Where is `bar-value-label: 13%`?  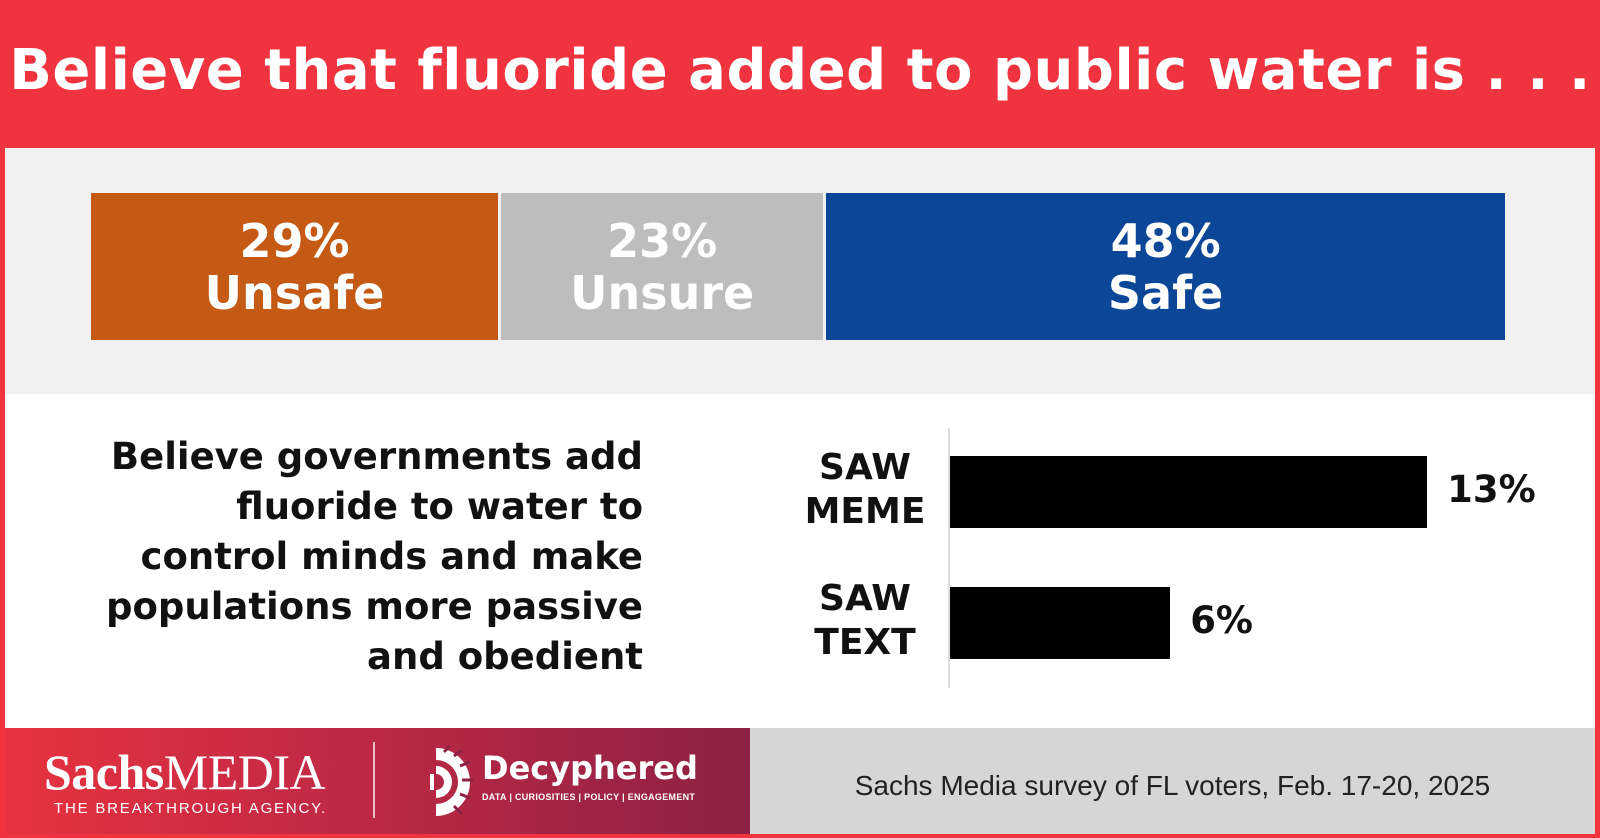
bar-value-label: 13% is located at coordinates (1491, 489).